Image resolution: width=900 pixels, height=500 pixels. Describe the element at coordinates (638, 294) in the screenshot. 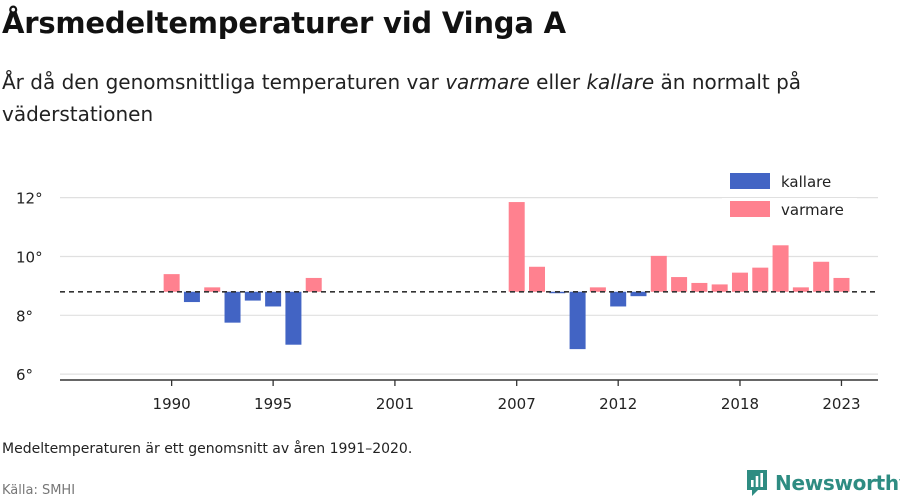

I see `bar-2013` at that location.